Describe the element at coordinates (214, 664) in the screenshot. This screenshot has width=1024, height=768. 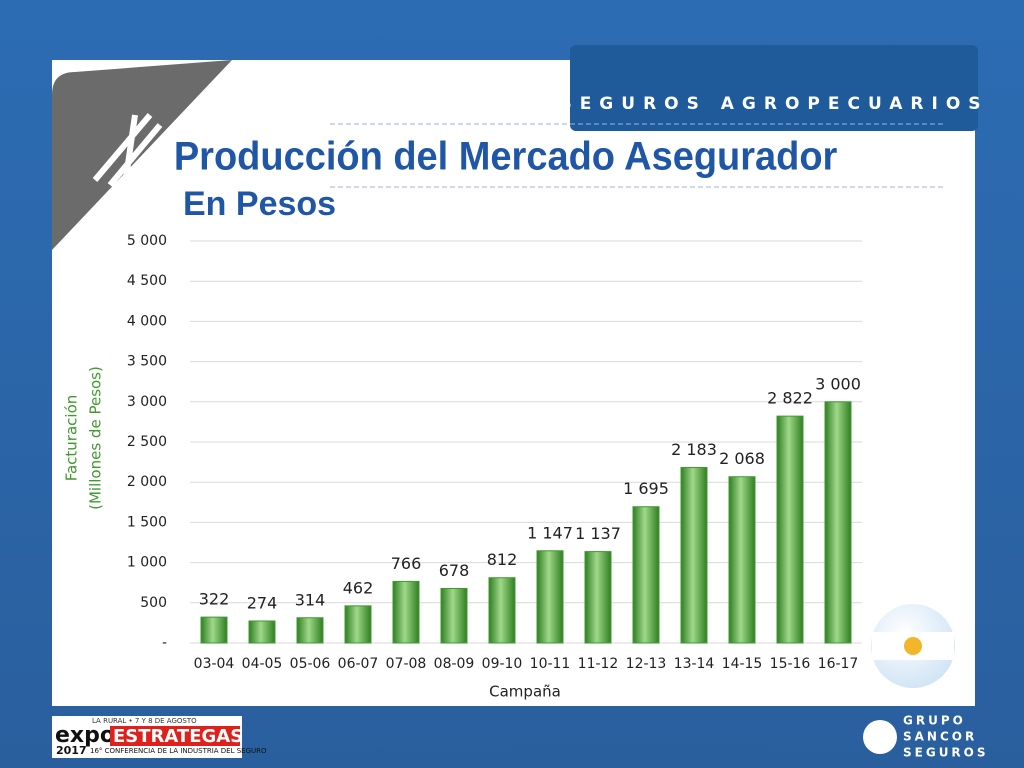
I see `x-tick-label: 03-04` at that location.